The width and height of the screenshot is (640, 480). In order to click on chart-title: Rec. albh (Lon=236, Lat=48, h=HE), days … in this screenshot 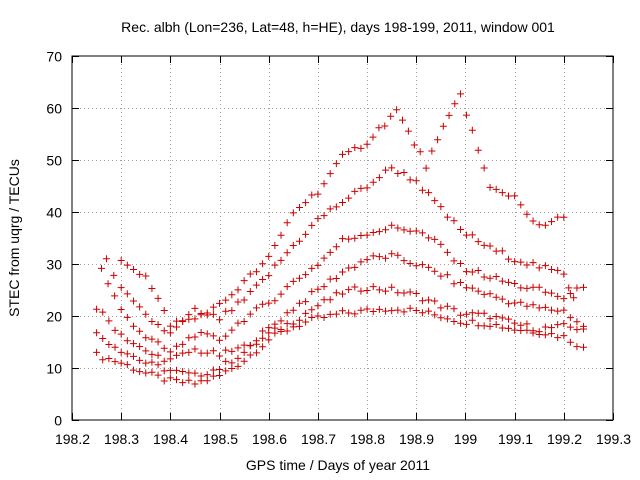, I will do `click(338, 27)`.